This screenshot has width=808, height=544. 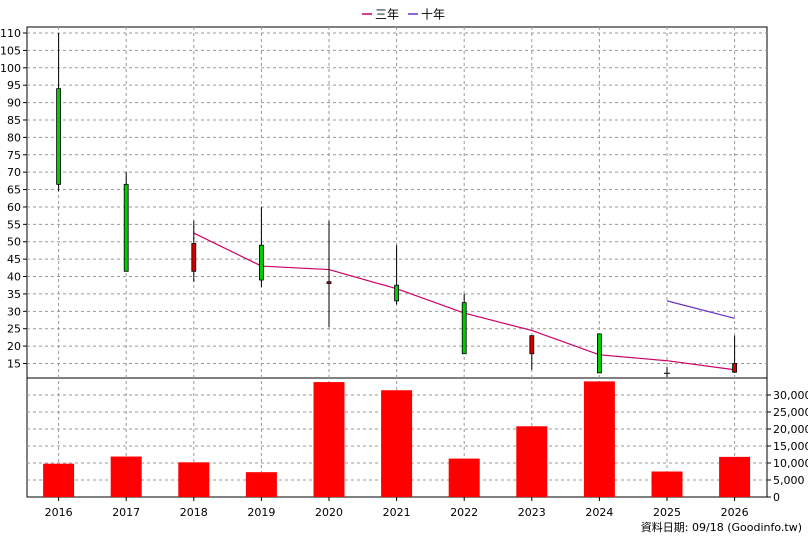 I want to click on price-tick-label: 85, so click(x=14, y=120).